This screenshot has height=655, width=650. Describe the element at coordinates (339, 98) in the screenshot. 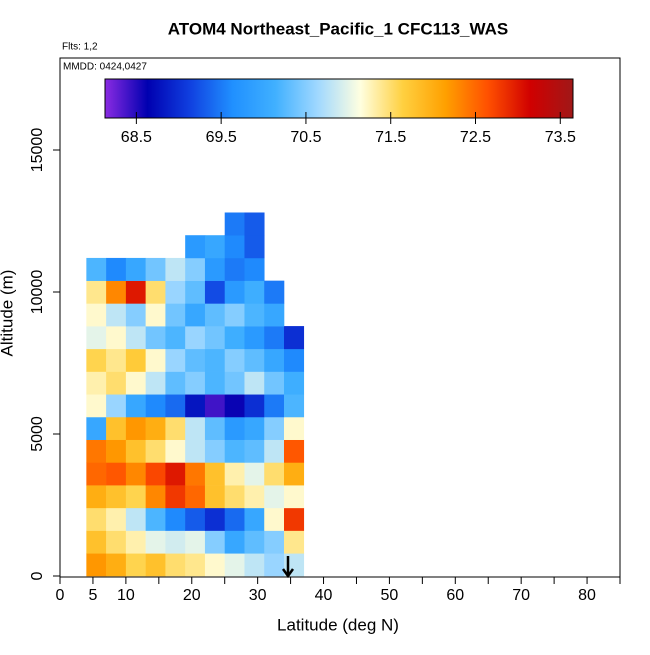

I see `colorbar` at that location.